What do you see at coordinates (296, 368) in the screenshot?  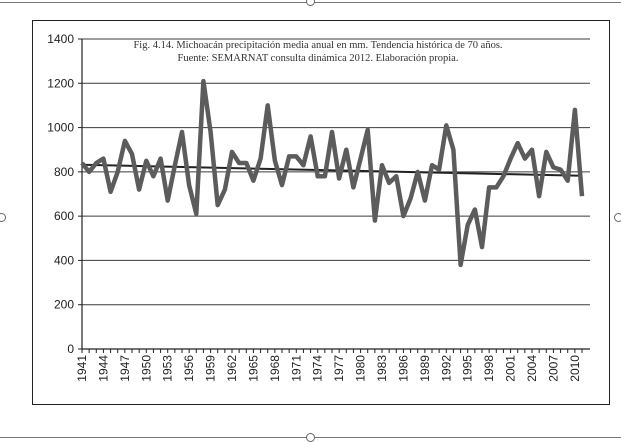 I see `x-tick-label: 1971` at bounding box center [296, 368].